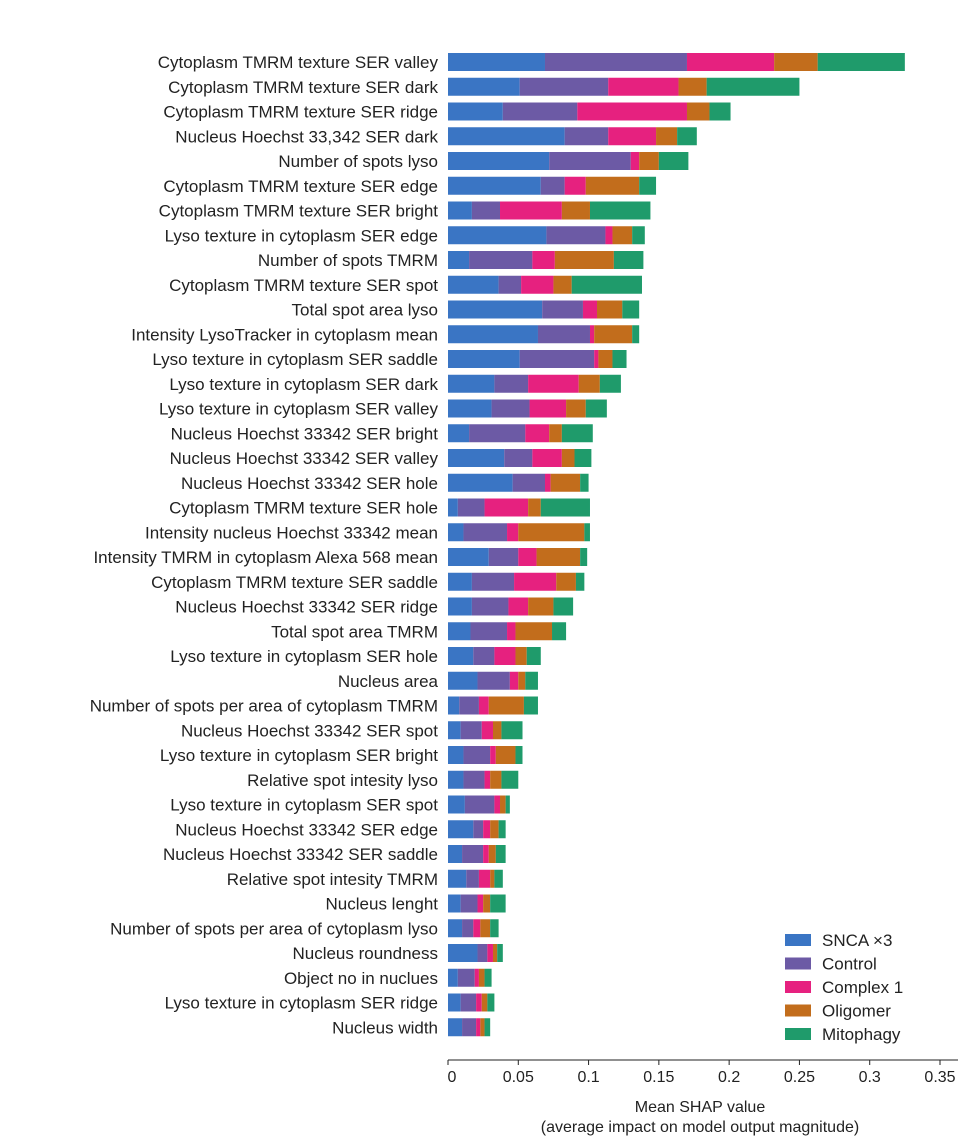 The height and width of the screenshot is (1144, 967). I want to click on legend-swatch, so click(798, 940).